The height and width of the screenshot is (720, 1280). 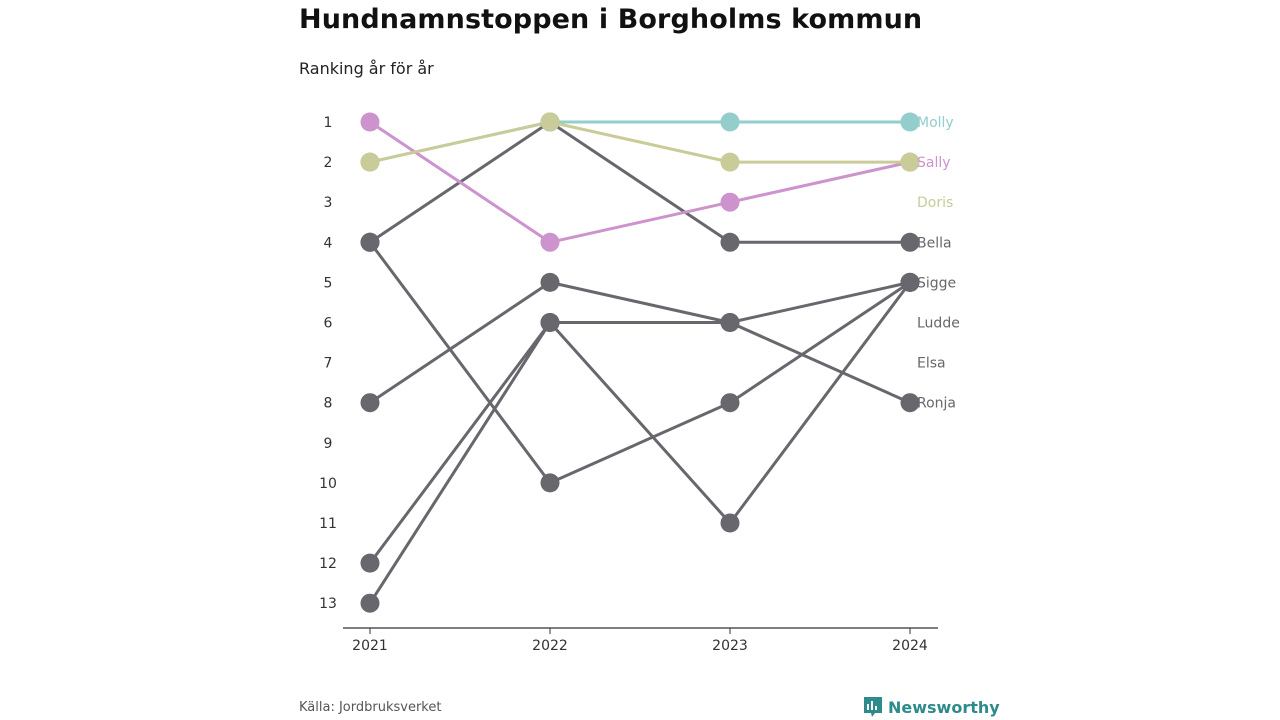 I want to click on x-tick-label: 2021, so click(x=370, y=646).